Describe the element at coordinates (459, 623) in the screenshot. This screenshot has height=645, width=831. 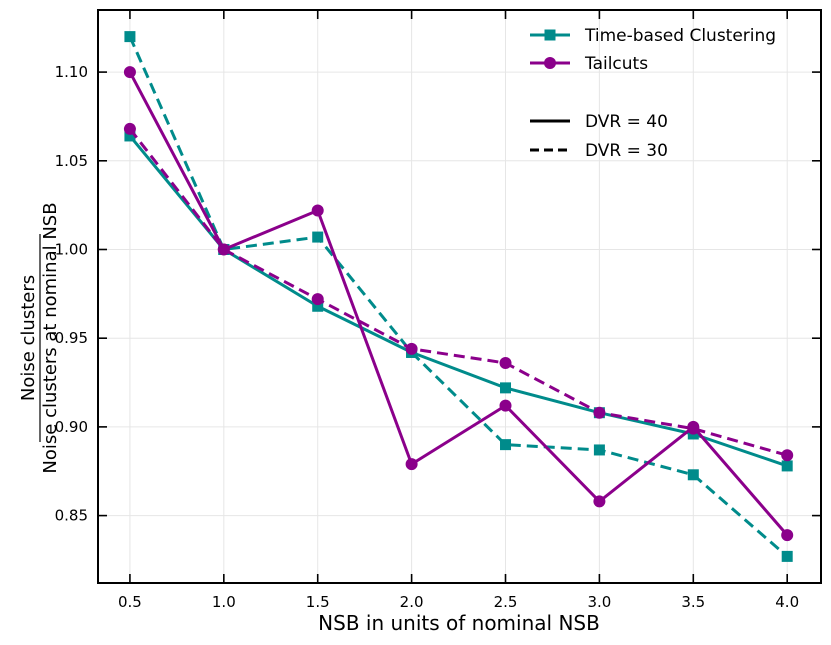
I see `x-axis-label: NSB in units of nominal NSB` at that location.